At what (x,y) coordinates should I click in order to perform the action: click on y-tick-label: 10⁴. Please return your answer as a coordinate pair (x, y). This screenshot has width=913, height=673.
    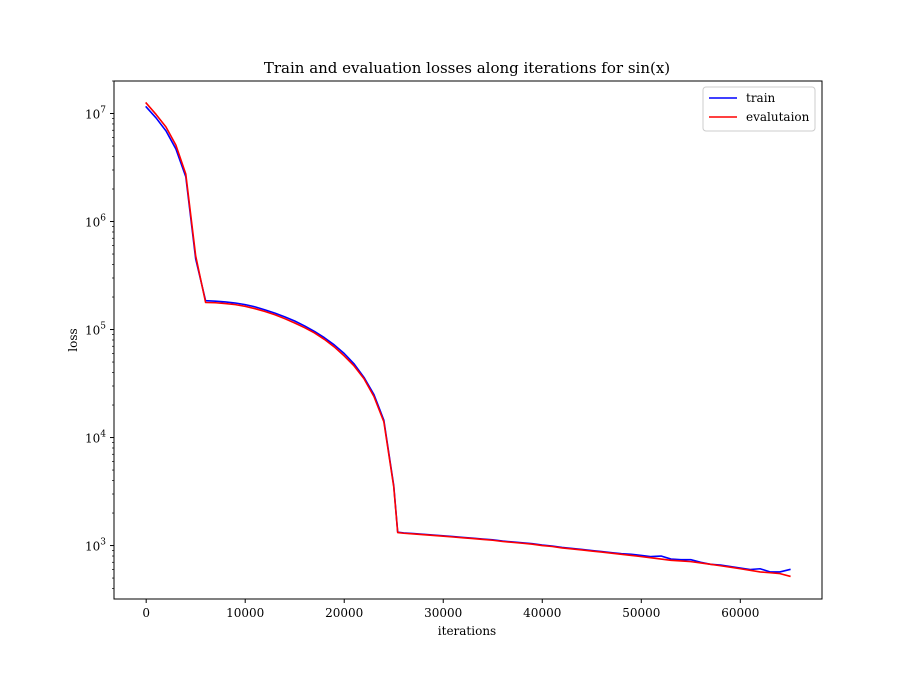
    Looking at the image, I should click on (95, 438).